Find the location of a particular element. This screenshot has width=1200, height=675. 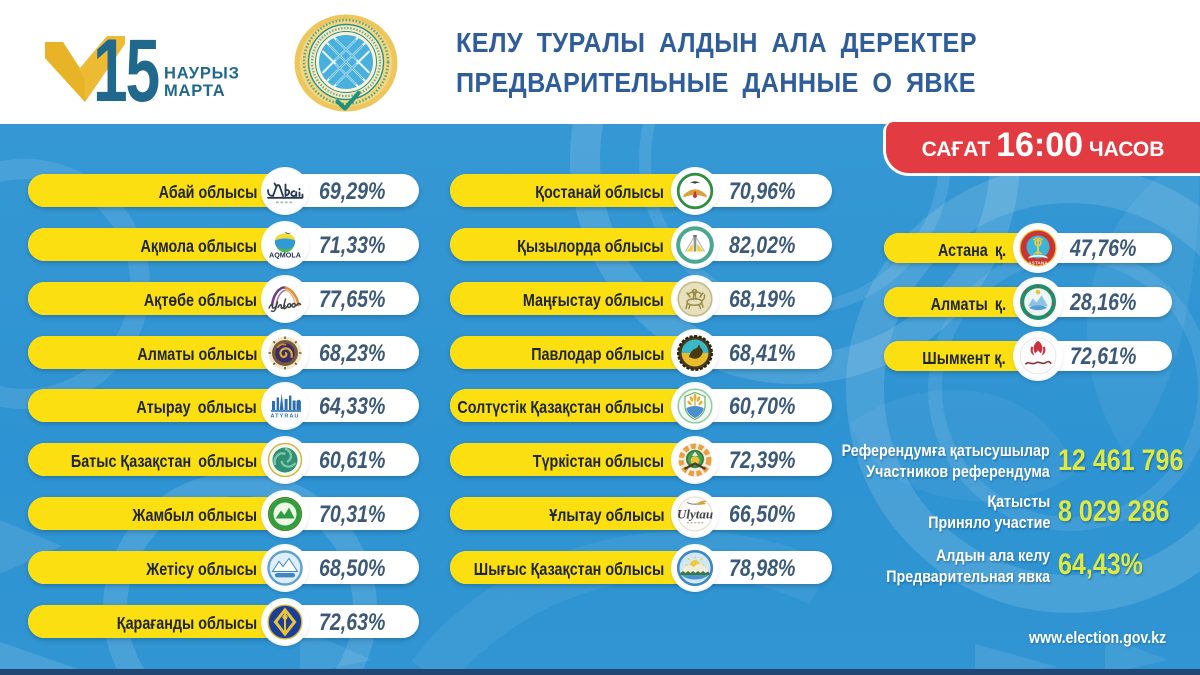

svg-text: AQMOLA is located at coordinates (285, 254).